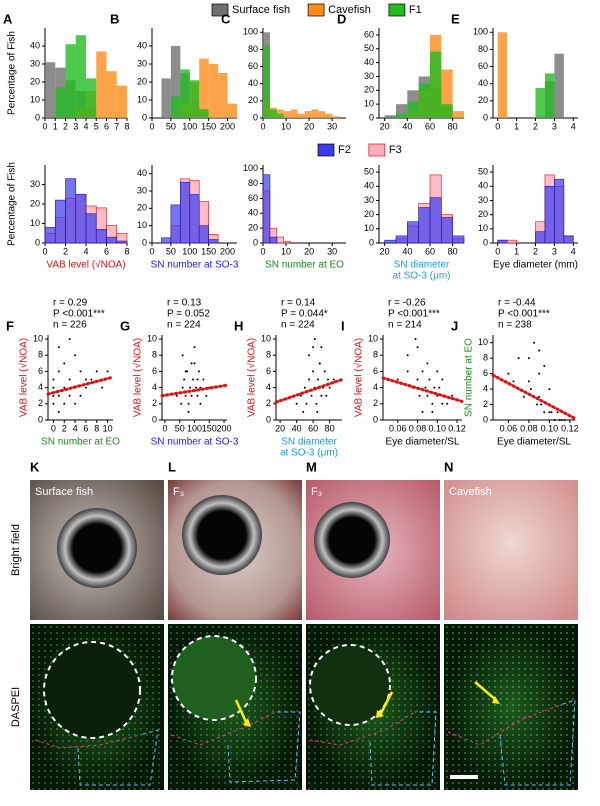  Describe the element at coordinates (97, 548) in the screenshot. I see `eye` at that location.